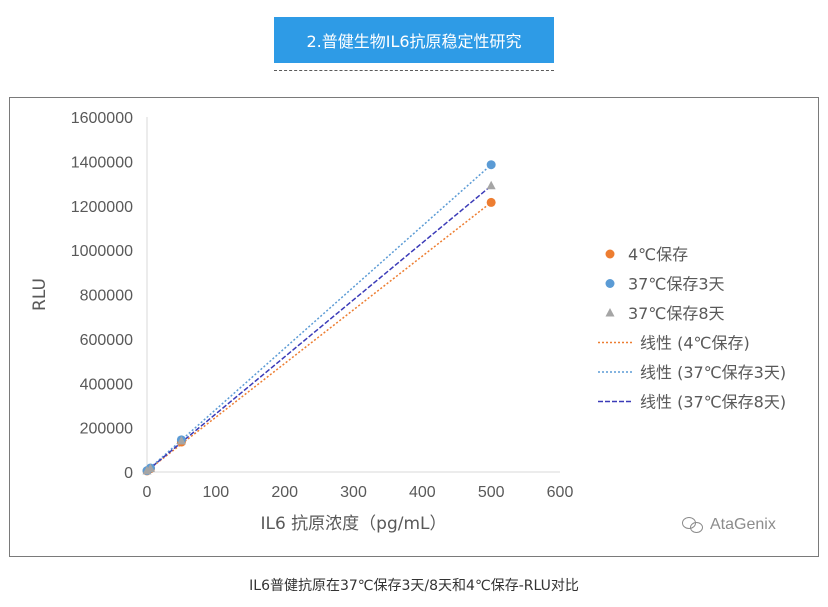  I want to click on section-title-banner: 2.普健生物IL6抗原稳定性研究, so click(414, 40).